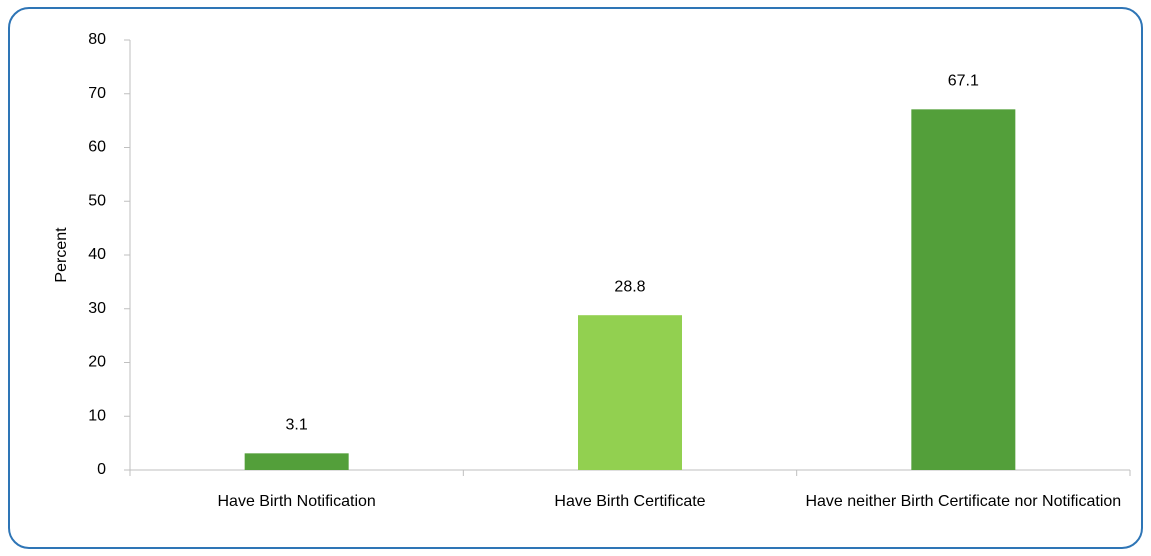 This screenshot has height=556, width=1151. Describe the element at coordinates (61, 255) in the screenshot. I see `y-axis-label: Percent` at that location.